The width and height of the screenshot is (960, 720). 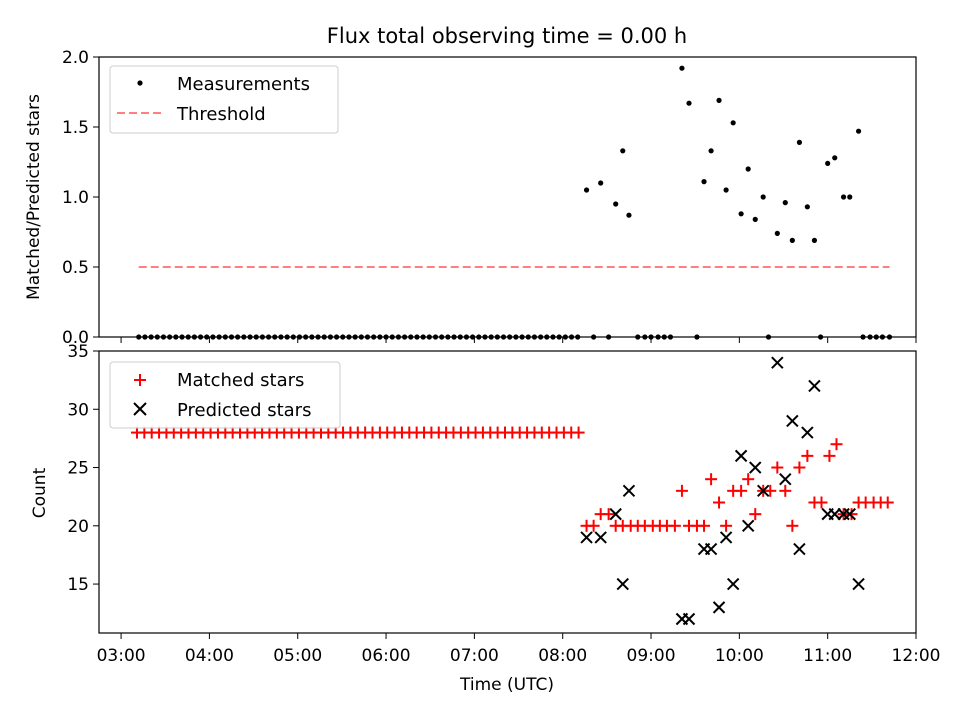 What do you see at coordinates (221, 114) in the screenshot?
I see `legend-threshold-label: Threshold` at bounding box center [221, 114].